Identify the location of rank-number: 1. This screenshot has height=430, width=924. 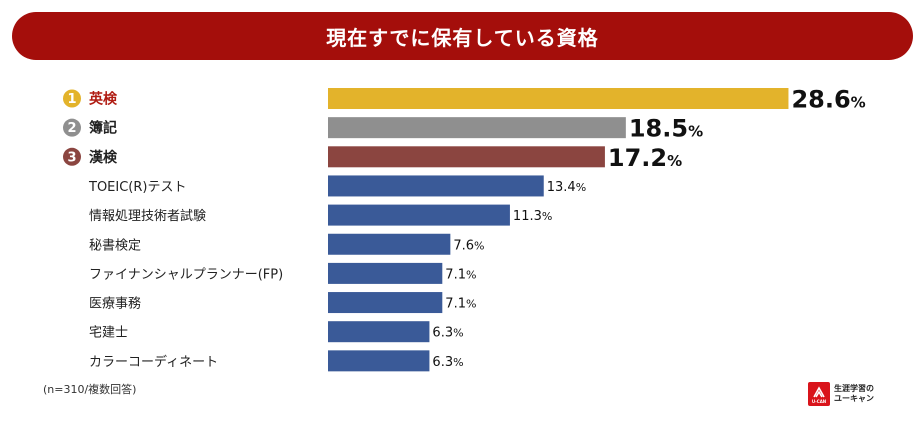
(71, 99).